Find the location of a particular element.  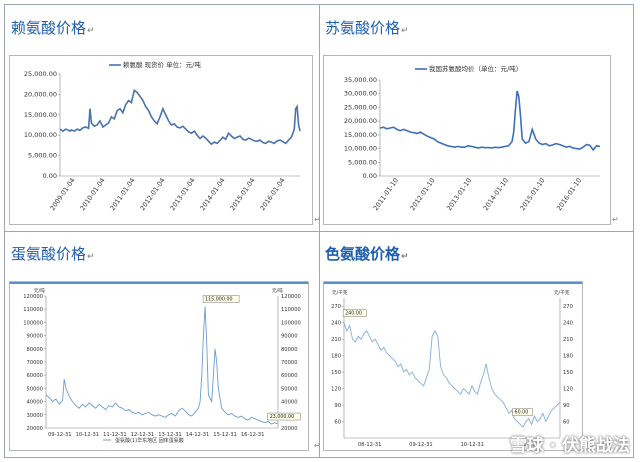

y-tick-label: 150 is located at coordinates (336, 373).